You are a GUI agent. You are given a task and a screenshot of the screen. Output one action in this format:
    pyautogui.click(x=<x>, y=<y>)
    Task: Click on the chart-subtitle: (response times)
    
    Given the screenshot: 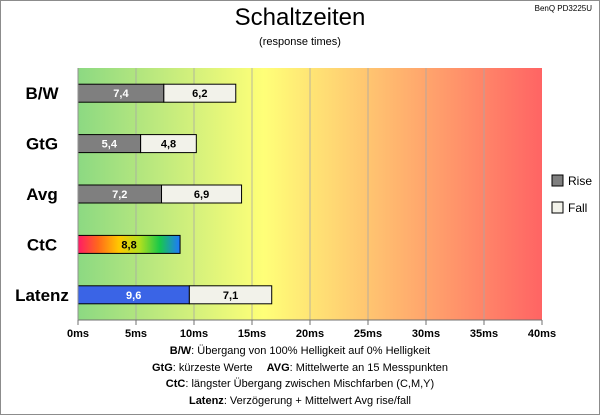 What is the action you would take?
    pyautogui.click(x=300, y=42)
    